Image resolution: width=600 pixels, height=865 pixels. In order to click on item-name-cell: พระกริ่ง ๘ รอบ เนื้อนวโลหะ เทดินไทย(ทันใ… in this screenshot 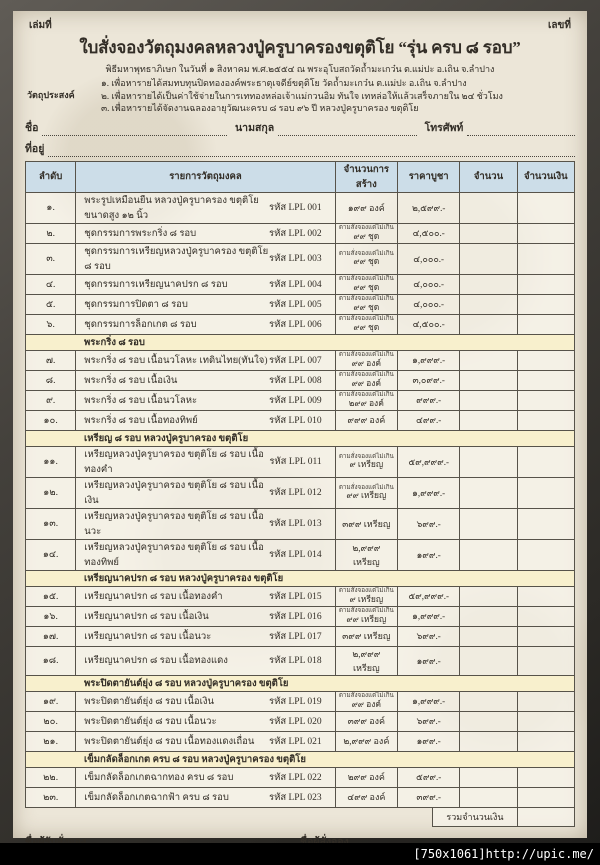, I will do `click(205, 360)`.